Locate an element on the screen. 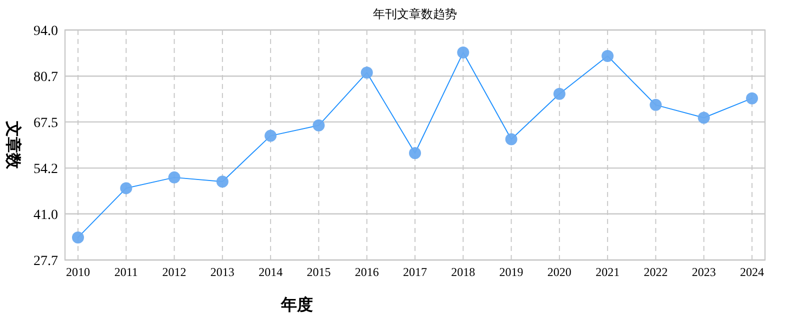 Image resolution: width=790 pixels, height=330 pixels. y-tick-label: 80.7 is located at coordinates (46, 78).